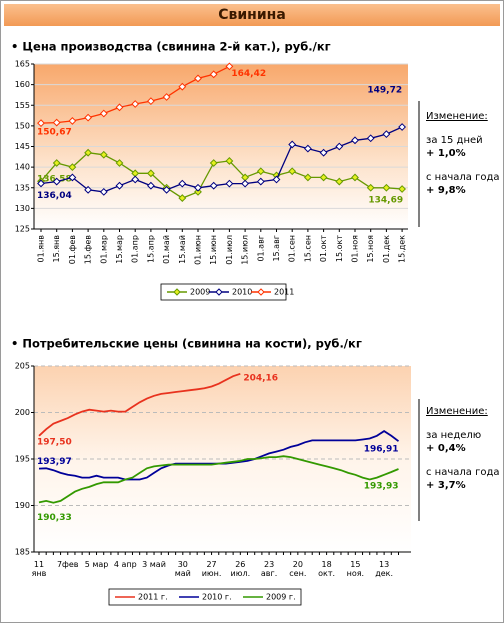  What do you see at coordinates (22, 84) in the screenshot?
I see `y-tick-label: 160` at bounding box center [22, 84].